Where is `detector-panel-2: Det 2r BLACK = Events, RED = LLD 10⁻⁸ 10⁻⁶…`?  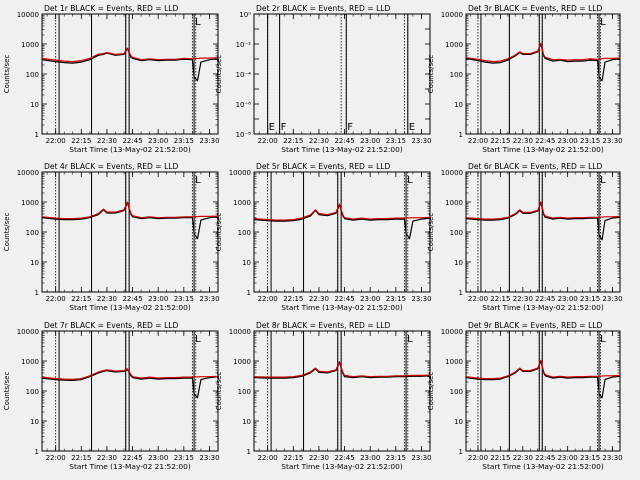
detector-panel-2: Det 2r BLACK = Events, RED = LLD 10⁻⁸ 10⁻⁶… is located at coordinates (323, 79).